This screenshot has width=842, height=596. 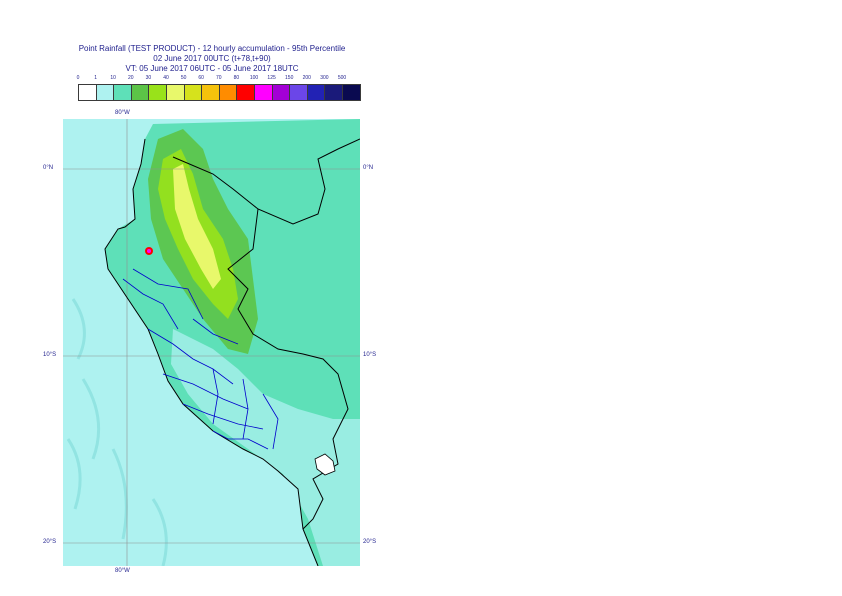 What do you see at coordinates (197, 226) in the screenshot?
I see `rain-band-peak` at bounding box center [197, 226].